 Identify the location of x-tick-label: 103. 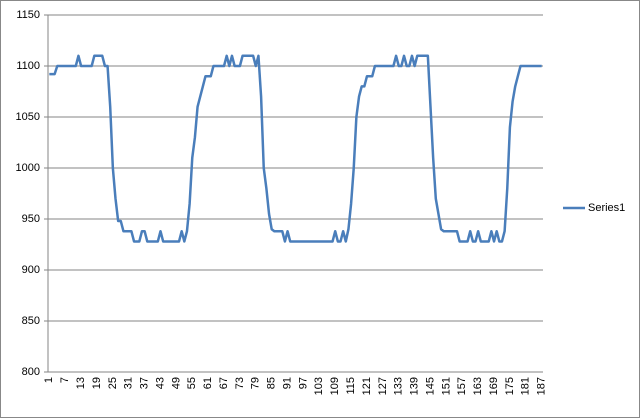
(319, 386).